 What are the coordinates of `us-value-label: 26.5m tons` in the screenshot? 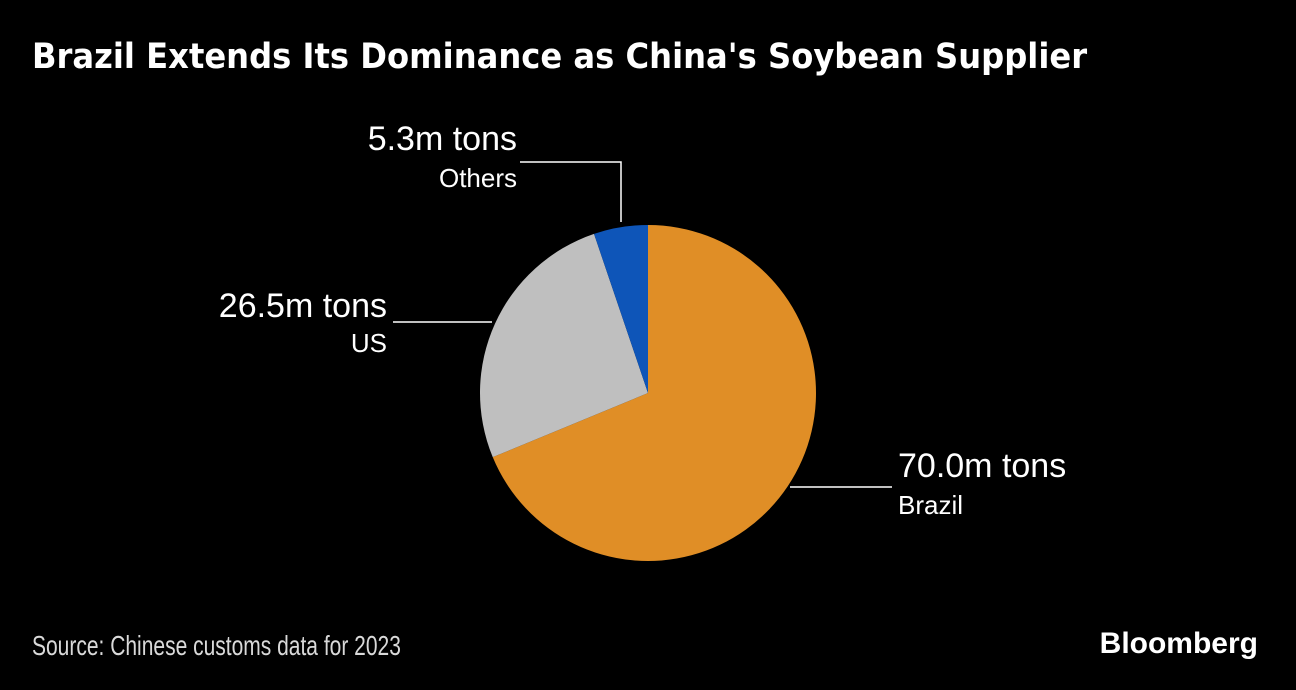 It's located at (302, 306).